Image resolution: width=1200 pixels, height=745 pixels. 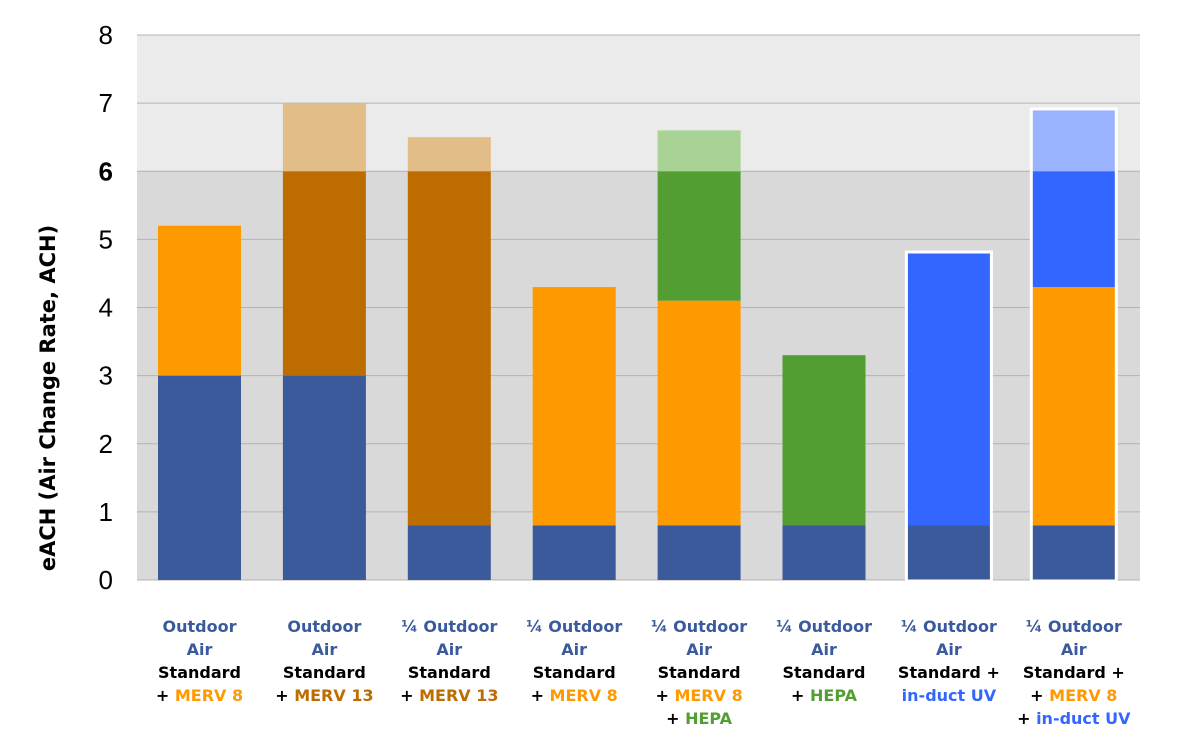 What do you see at coordinates (106, 580) in the screenshot?
I see `y-tick-label: 0` at bounding box center [106, 580].